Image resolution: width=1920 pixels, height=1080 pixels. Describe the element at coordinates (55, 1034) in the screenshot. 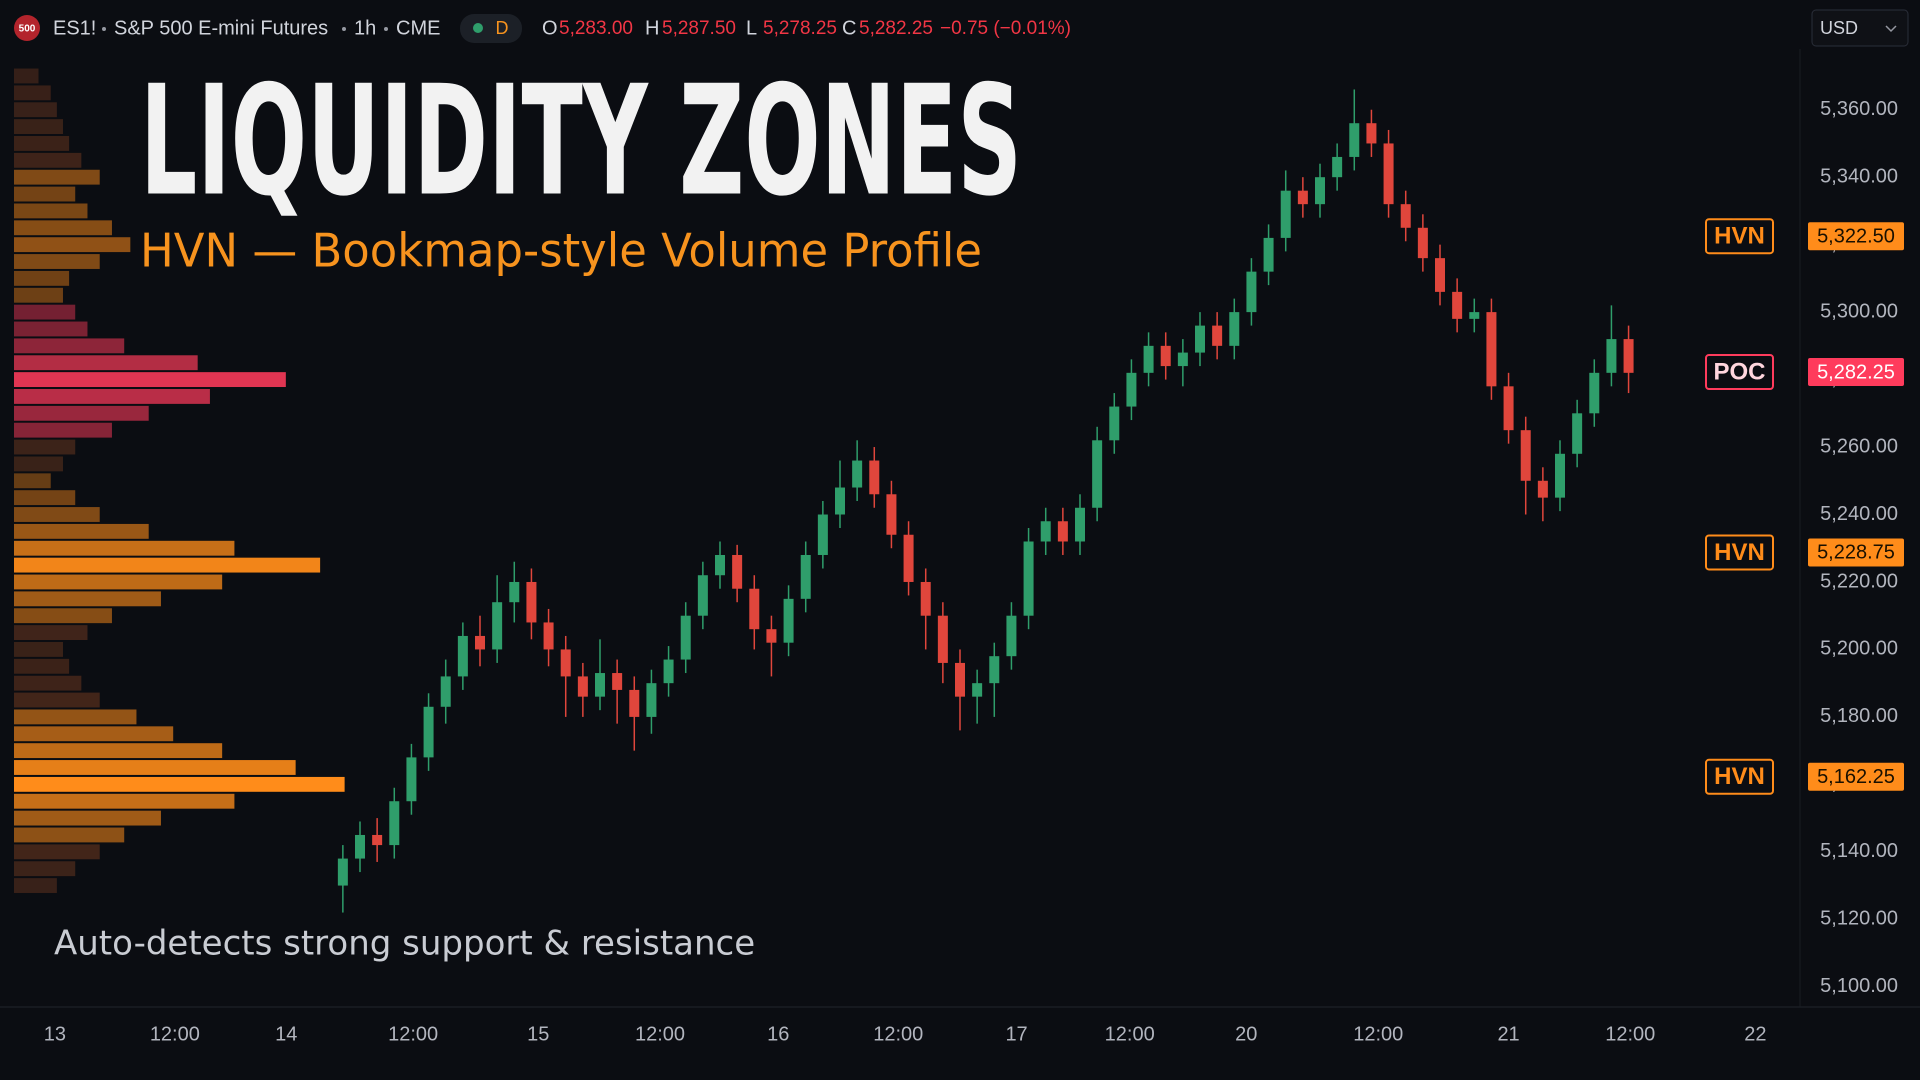

I see `x-tick-label: 13` at that location.